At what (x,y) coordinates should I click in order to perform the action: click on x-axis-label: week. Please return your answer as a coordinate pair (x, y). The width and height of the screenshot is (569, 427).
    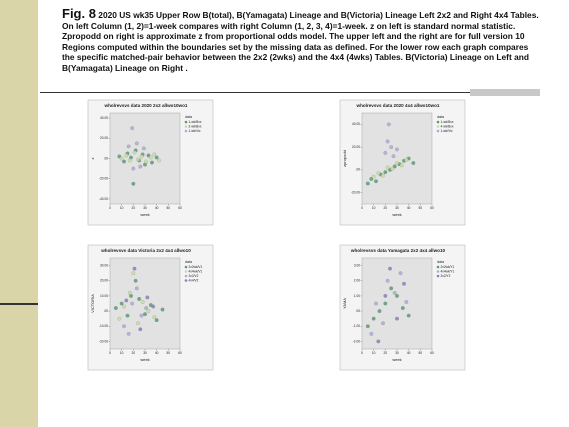
    Looking at the image, I should click on (144, 214).